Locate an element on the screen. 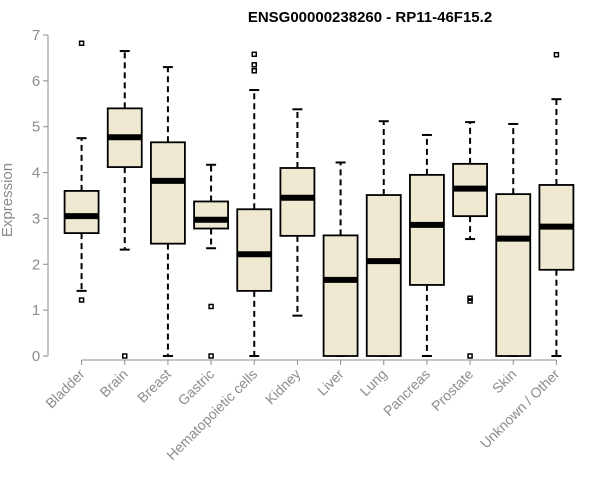 The image size is (600, 500). y-tick-label: 5 is located at coordinates (36, 127).